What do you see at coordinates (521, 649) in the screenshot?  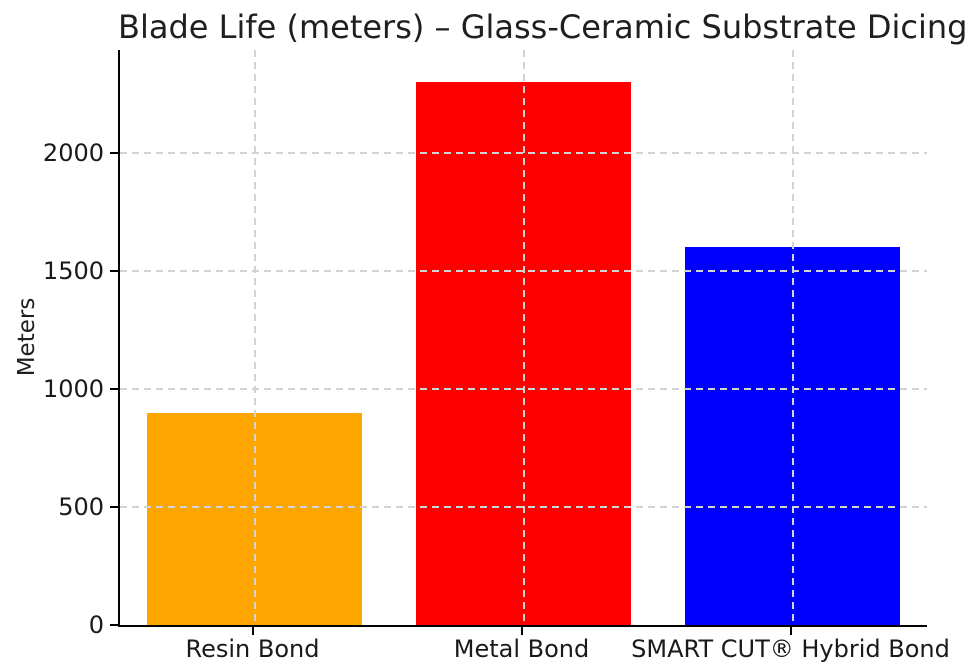 I see `x-tick-label: Metal Bond` at bounding box center [521, 649].